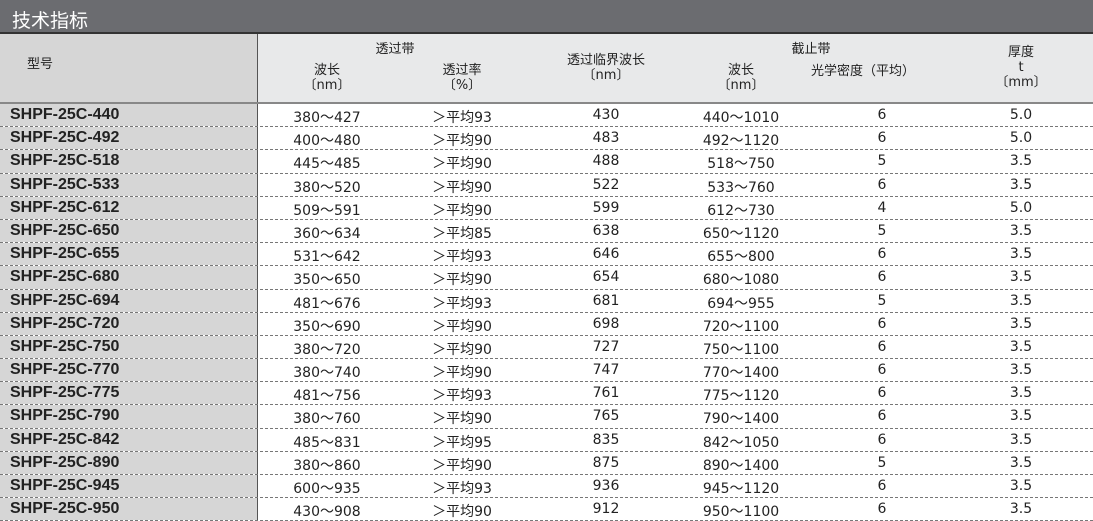 The height and width of the screenshot is (521, 1093). I want to click on pass-wavelength-cell: 485～831, so click(327, 442).